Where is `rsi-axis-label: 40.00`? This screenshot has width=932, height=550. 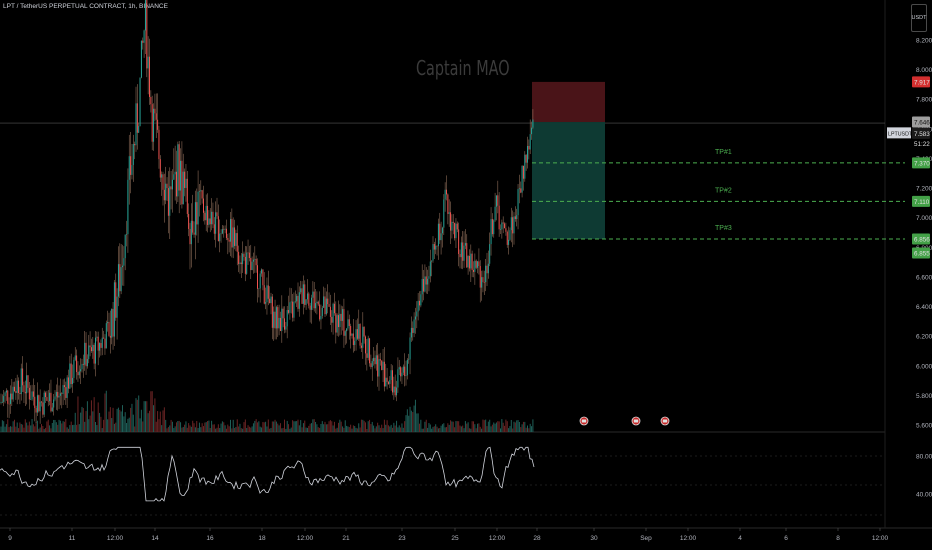
rsi-axis-label: 40.00 is located at coordinates (924, 495).